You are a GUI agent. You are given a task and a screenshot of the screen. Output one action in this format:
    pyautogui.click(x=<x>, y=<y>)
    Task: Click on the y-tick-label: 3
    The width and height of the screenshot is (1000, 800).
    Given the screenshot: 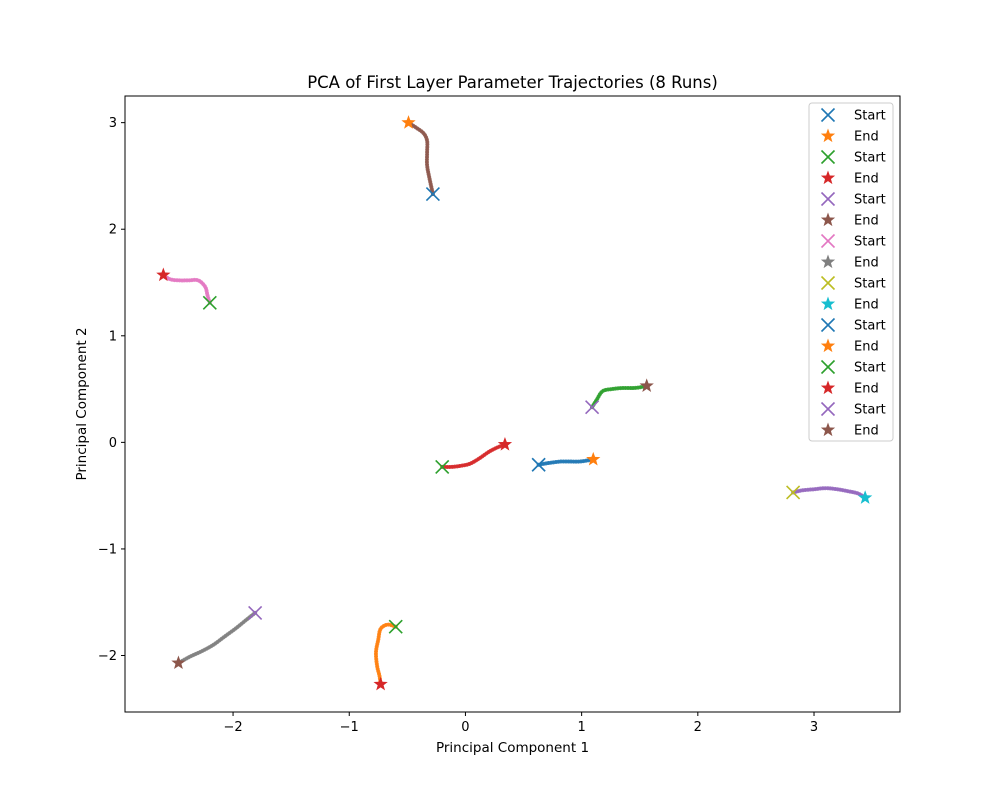 What is the action you would take?
    pyautogui.click(x=113, y=123)
    